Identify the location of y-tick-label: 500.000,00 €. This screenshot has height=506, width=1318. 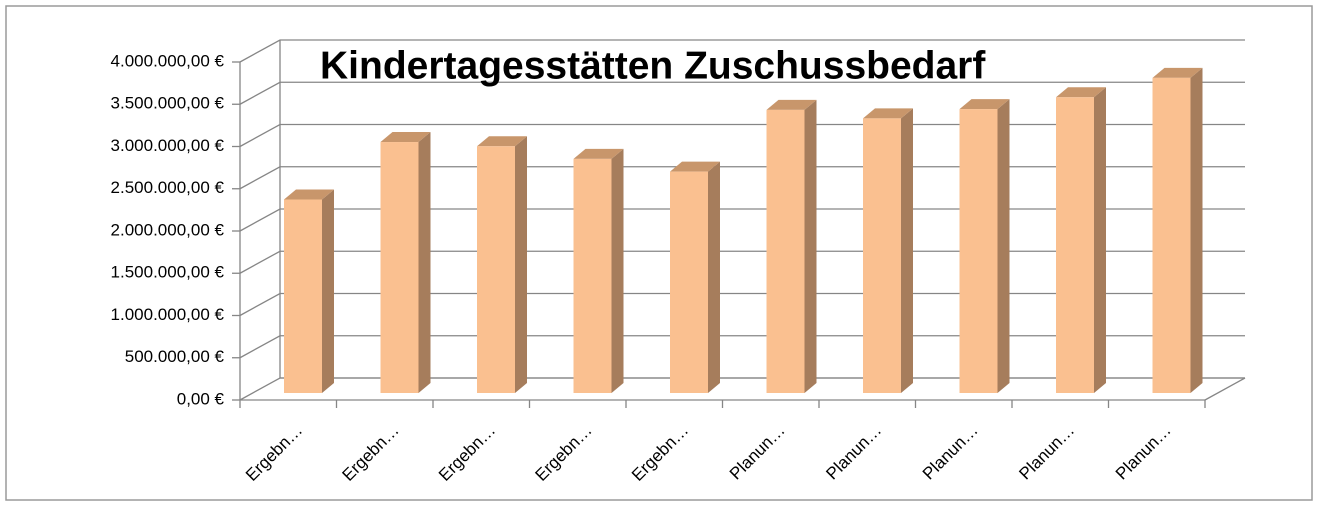
(175, 356).